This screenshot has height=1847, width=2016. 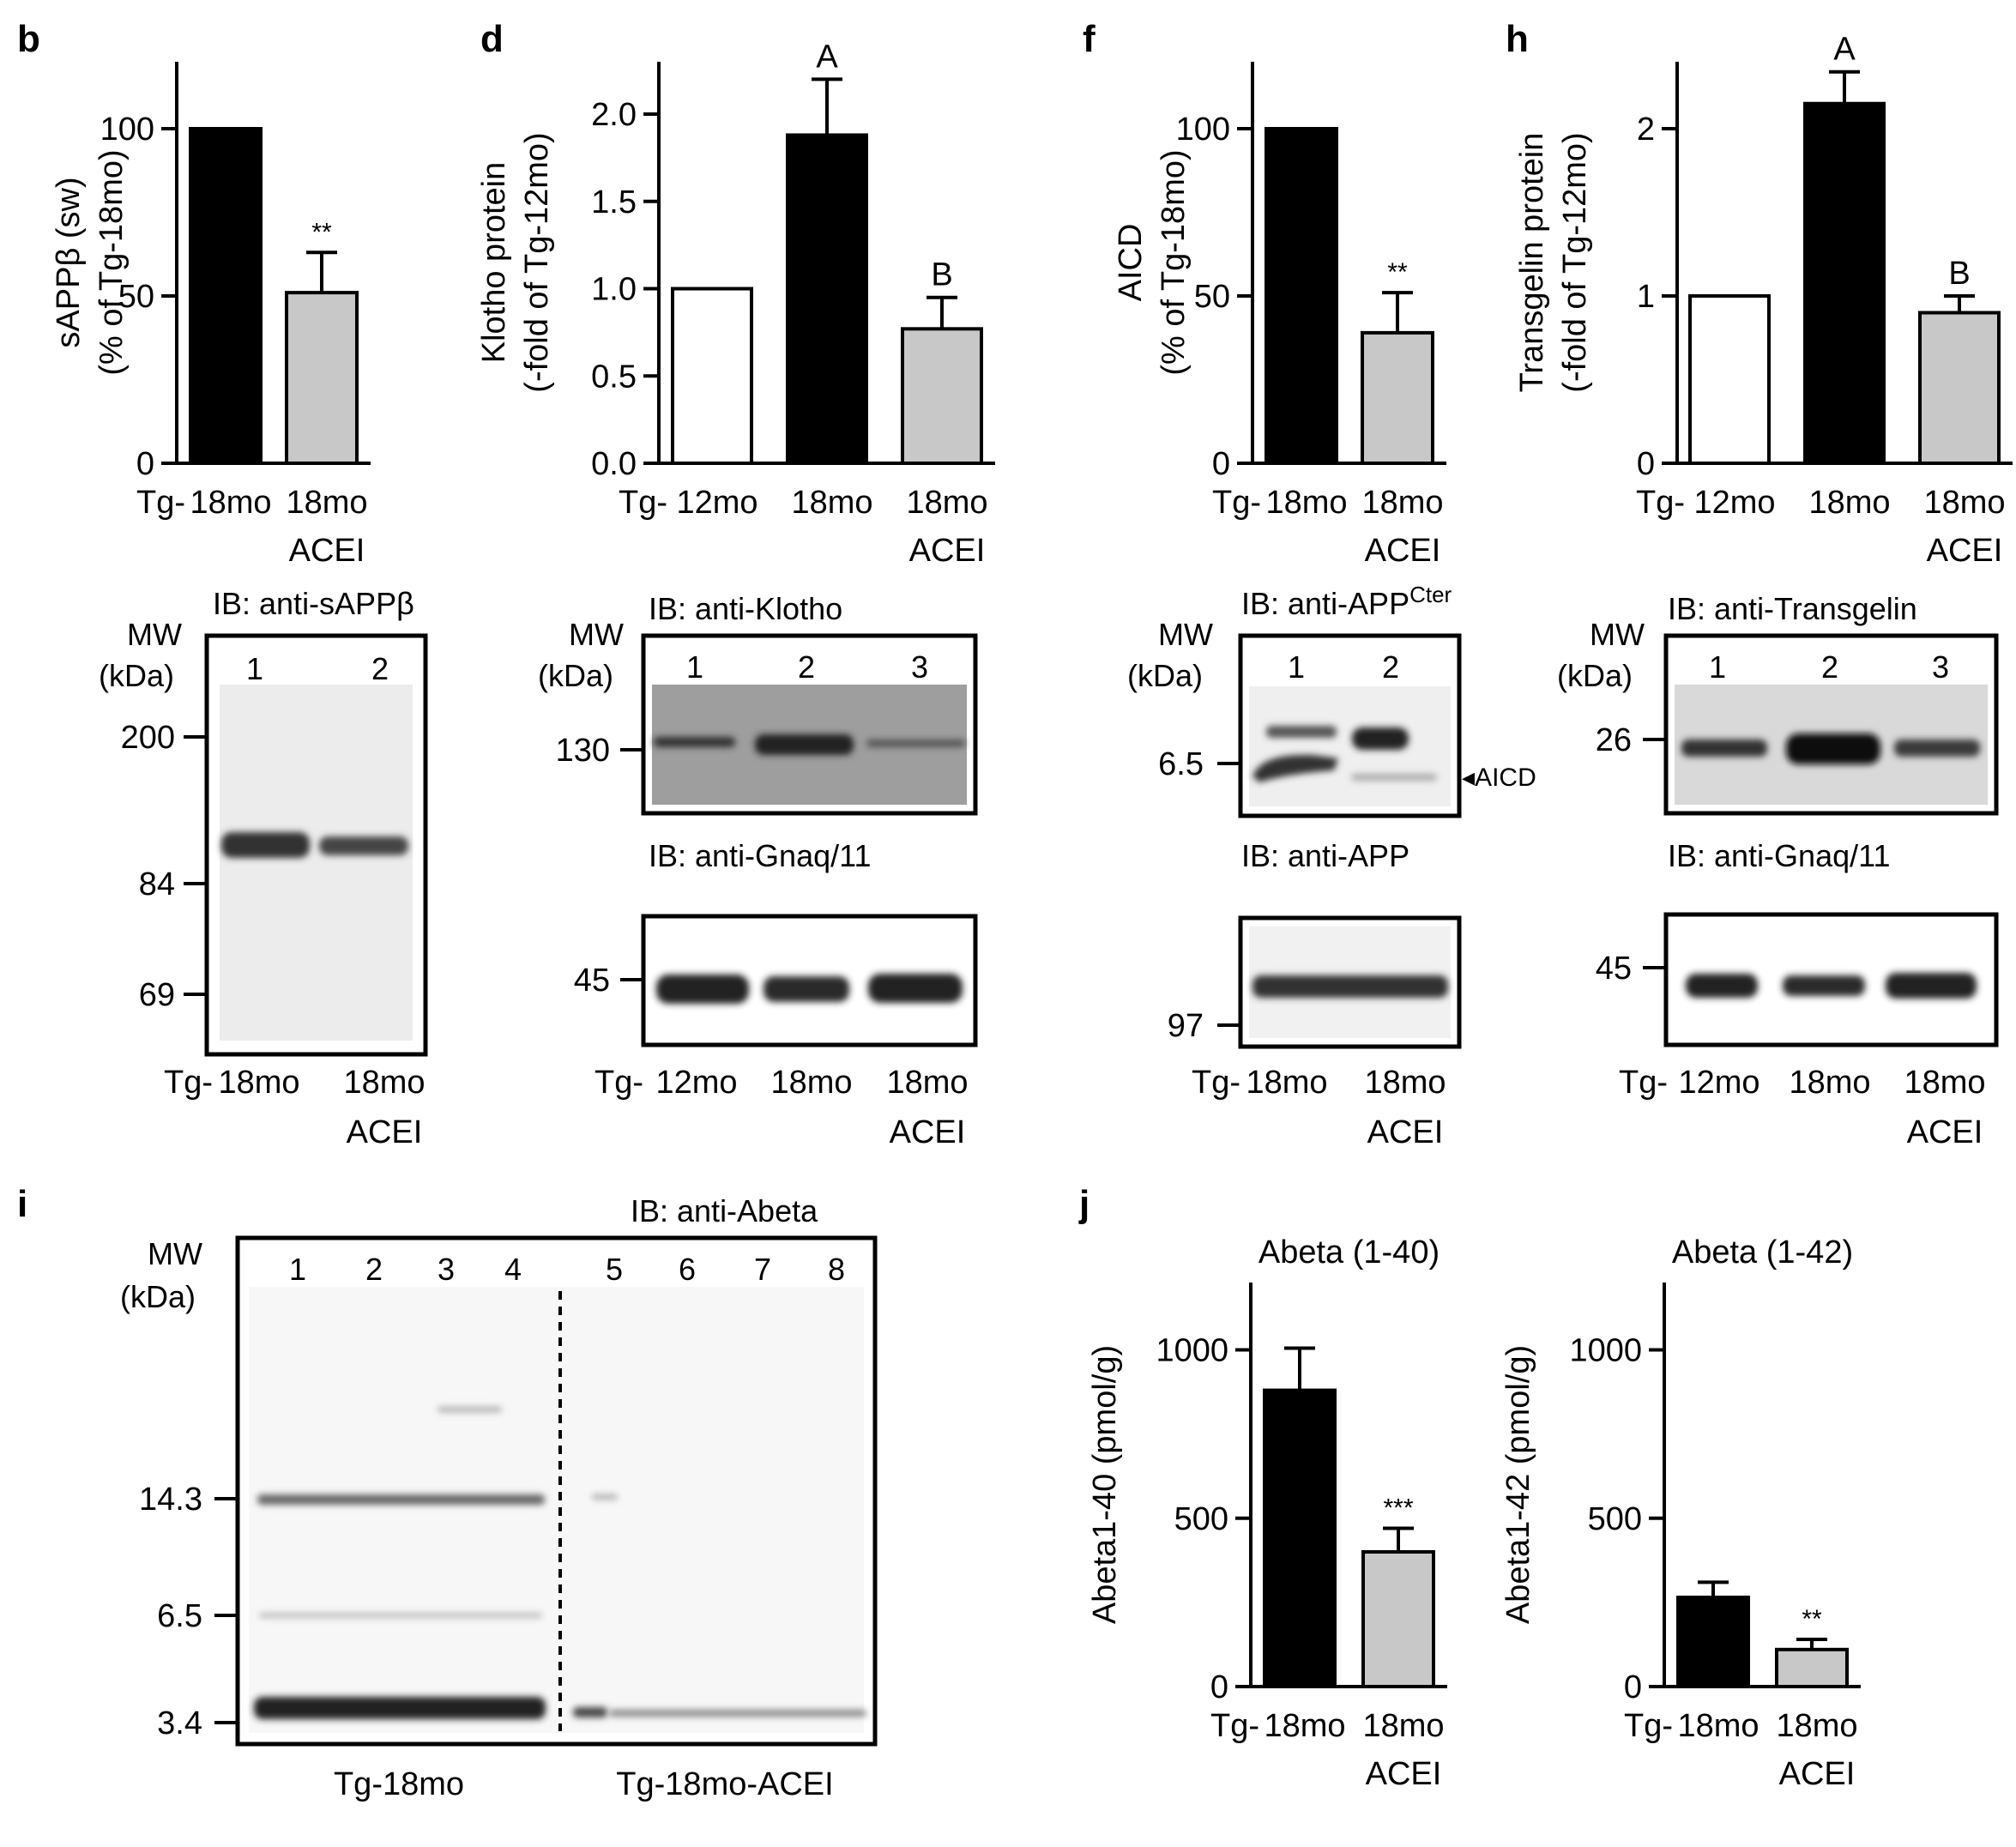 What do you see at coordinates (746, 609) in the screenshot?
I see `blot-title: IB: anti-Klotho` at bounding box center [746, 609].